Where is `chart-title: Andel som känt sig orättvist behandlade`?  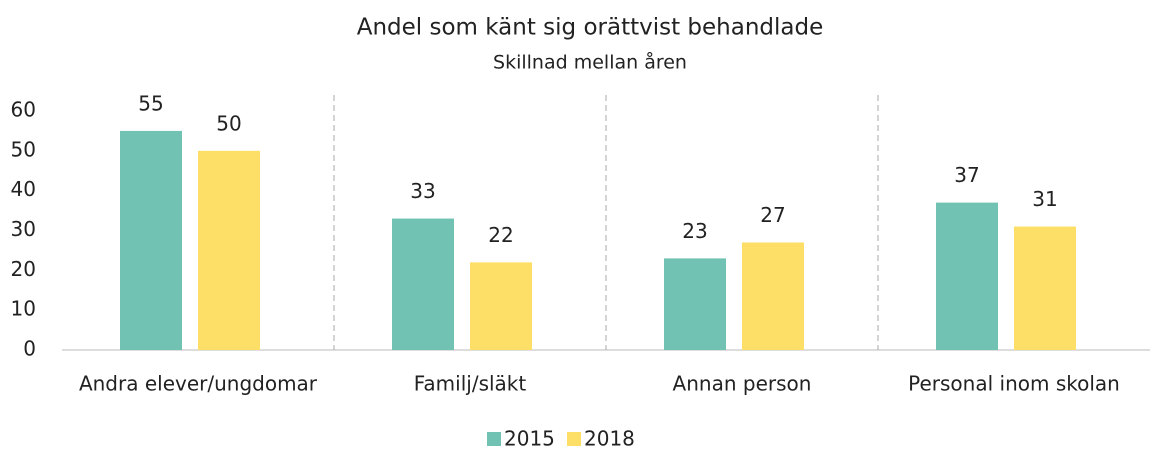 chart-title: Andel som känt sig orättvist behandlade is located at coordinates (590, 28).